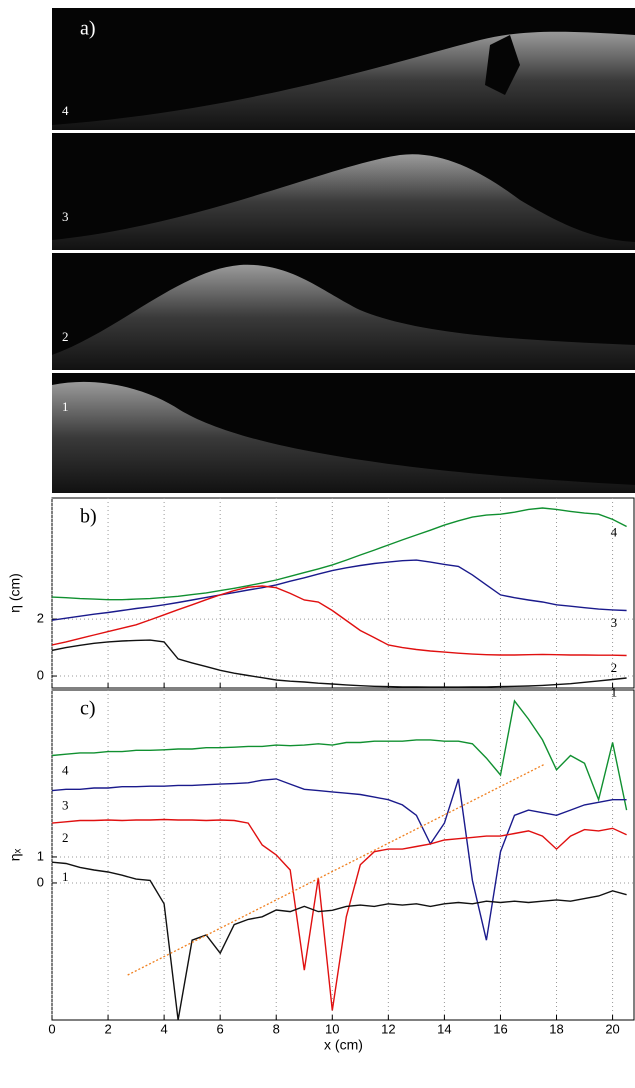  What do you see at coordinates (163, 1028) in the screenshot?
I see `x-tick-label: 4` at bounding box center [163, 1028].